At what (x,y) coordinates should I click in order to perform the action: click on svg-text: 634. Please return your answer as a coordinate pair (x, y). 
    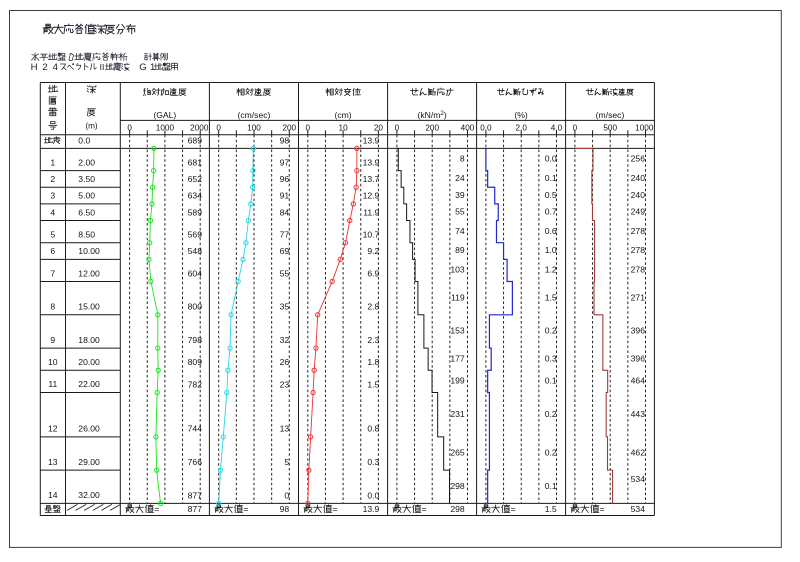
    Looking at the image, I should click on (195, 196).